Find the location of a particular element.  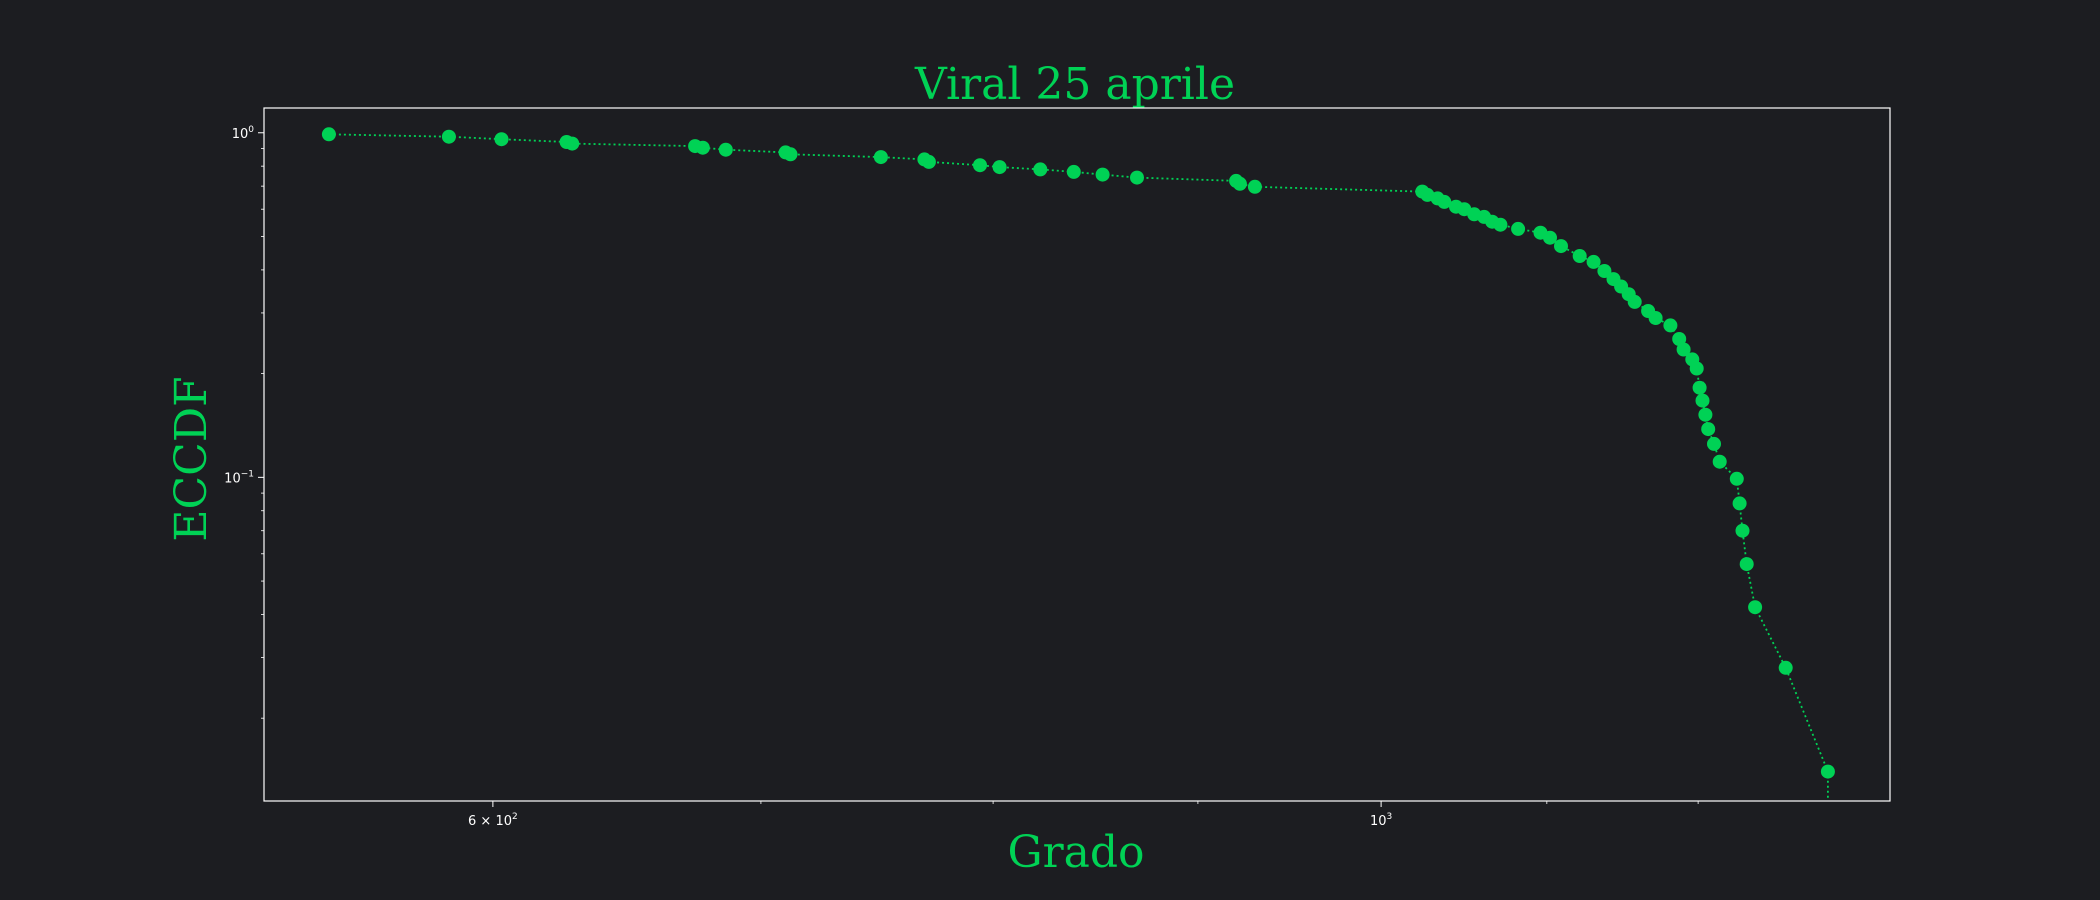

x-axis-label: Grado is located at coordinates (1075, 852).